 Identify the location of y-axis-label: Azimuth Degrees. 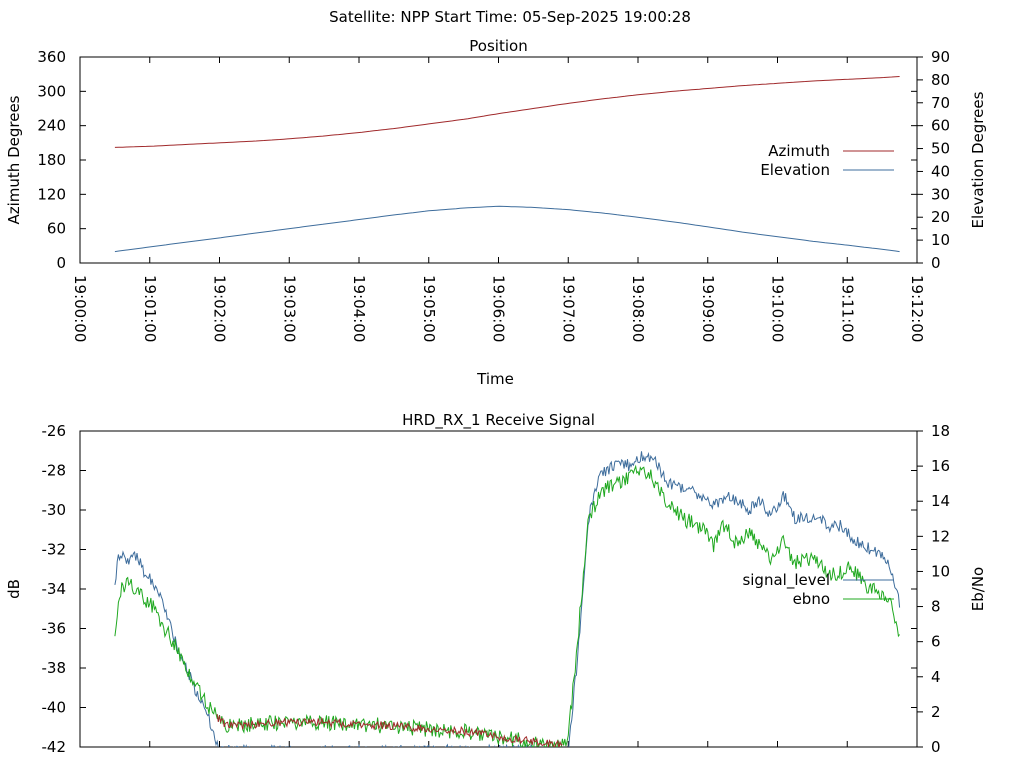
(14, 159).